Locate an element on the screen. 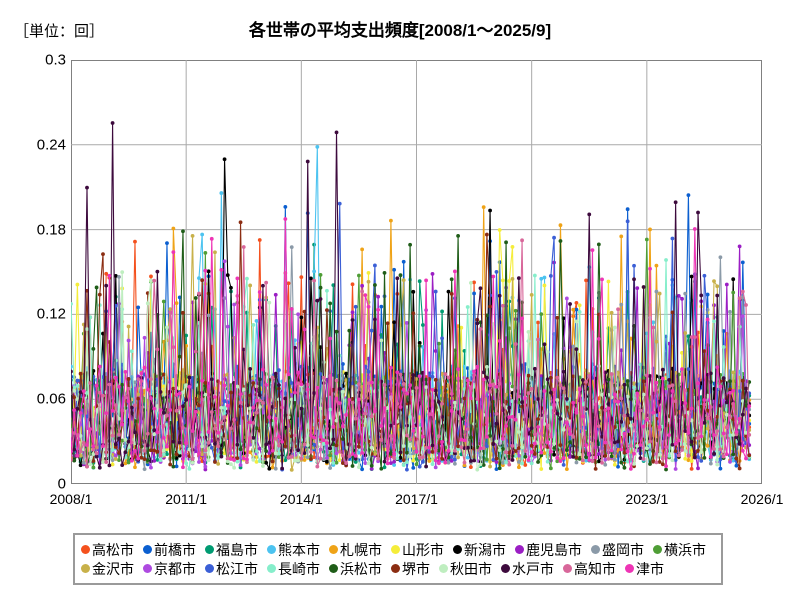 The width and height of the screenshot is (800, 600). legend-item-水戸市: 水戸市 is located at coordinates (527, 569).